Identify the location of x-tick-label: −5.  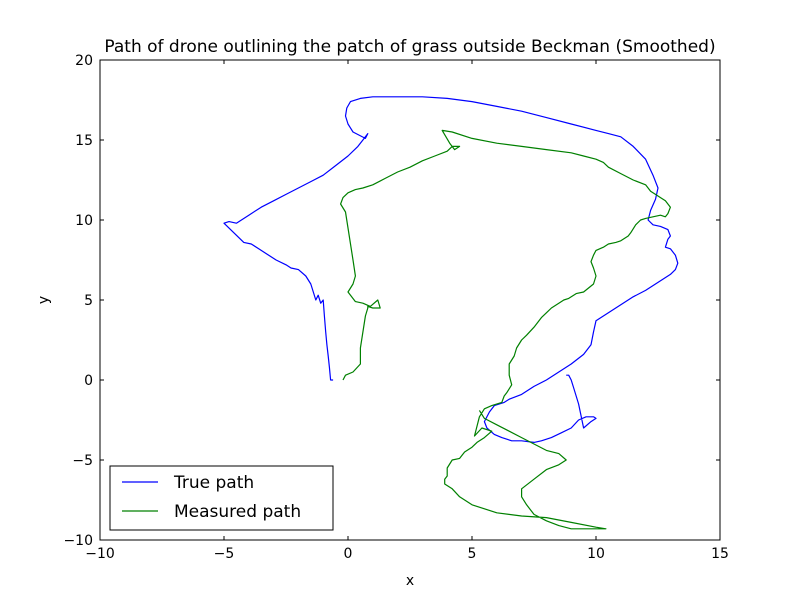
(224, 554).